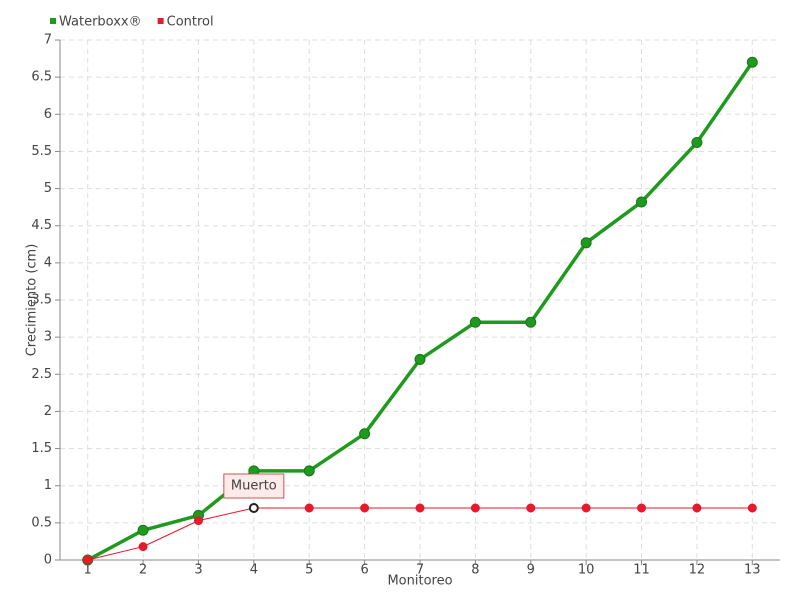 This screenshot has width=800, height=604. Describe the element at coordinates (309, 570) in the screenshot. I see `x-tick-label: 5` at that location.